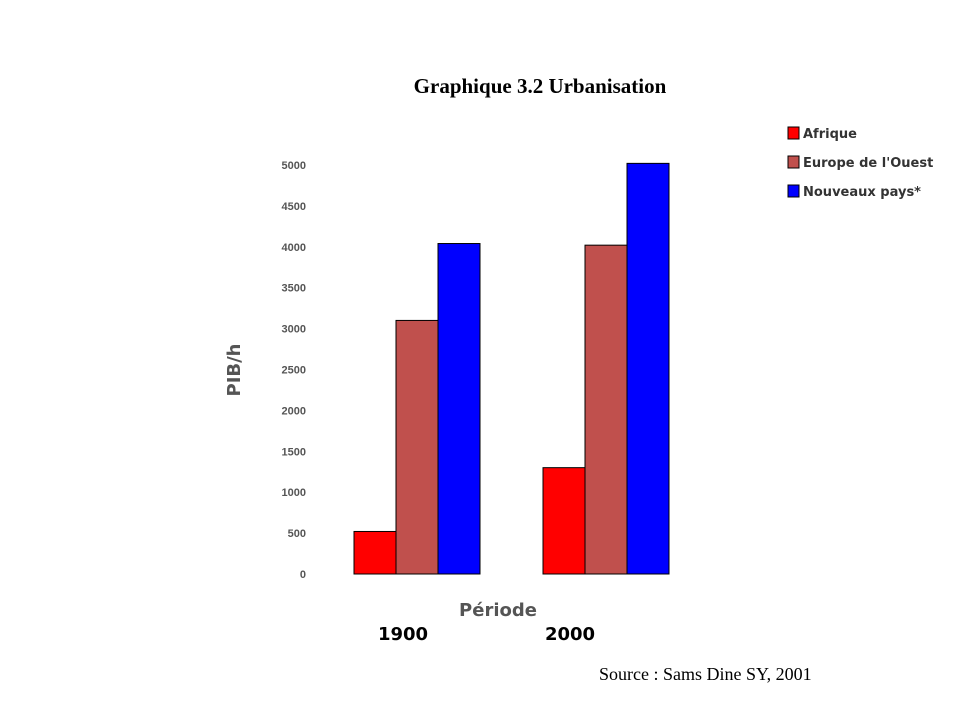  I want to click on y-tick-label: 500, so click(297, 534).